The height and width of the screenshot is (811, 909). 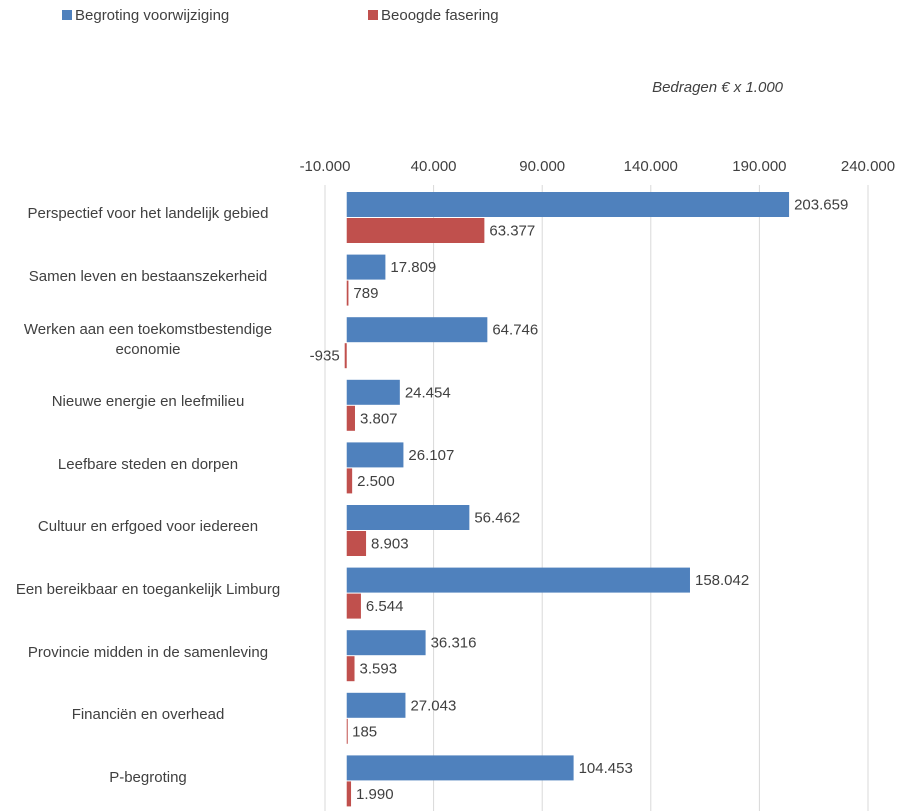 I want to click on value-label: 26.107, so click(x=431, y=455).